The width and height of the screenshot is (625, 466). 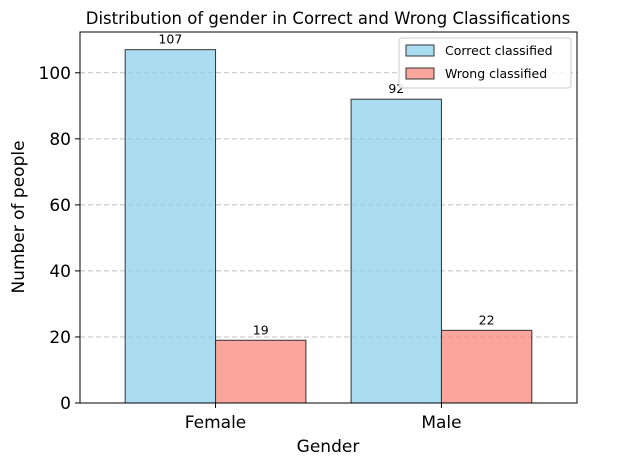 I want to click on y-axis-label: Number of people, so click(x=19, y=216).